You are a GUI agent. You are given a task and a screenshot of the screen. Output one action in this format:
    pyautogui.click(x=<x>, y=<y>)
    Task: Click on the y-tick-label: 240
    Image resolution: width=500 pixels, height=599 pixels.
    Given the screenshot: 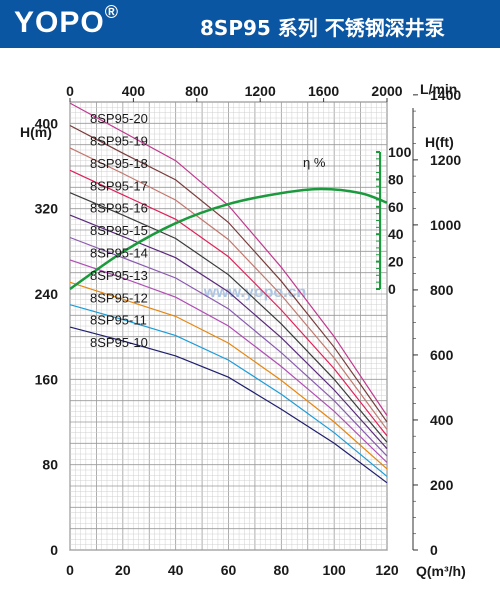 What is the action you would take?
    pyautogui.click(x=47, y=294)
    